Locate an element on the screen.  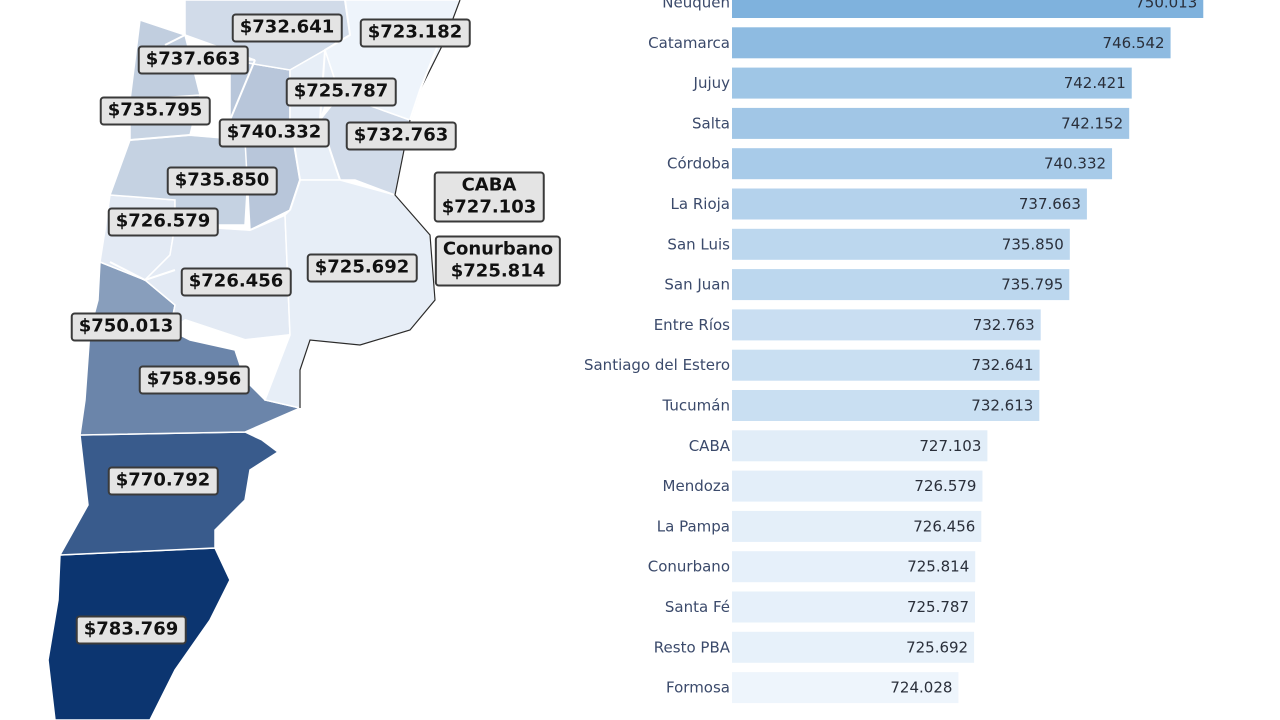
bar-salta is located at coordinates (931, 123).